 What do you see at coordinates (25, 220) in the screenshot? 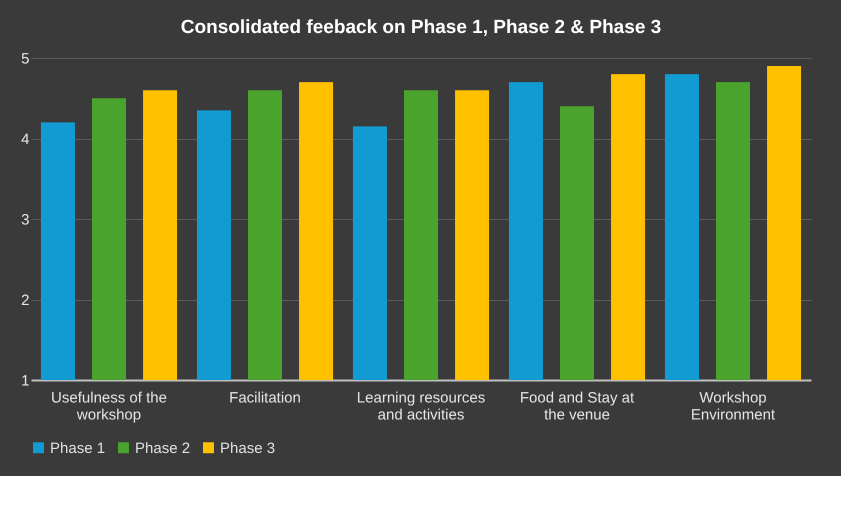
I see `y-tick-label: 3` at bounding box center [25, 220].